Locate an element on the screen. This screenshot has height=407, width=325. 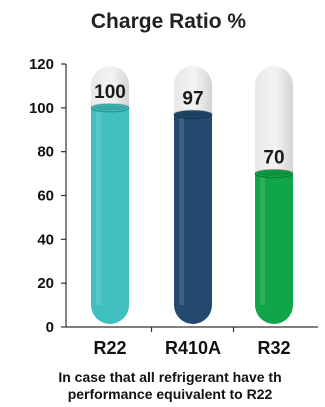
y-tick-label: 0 is located at coordinates (50, 327).